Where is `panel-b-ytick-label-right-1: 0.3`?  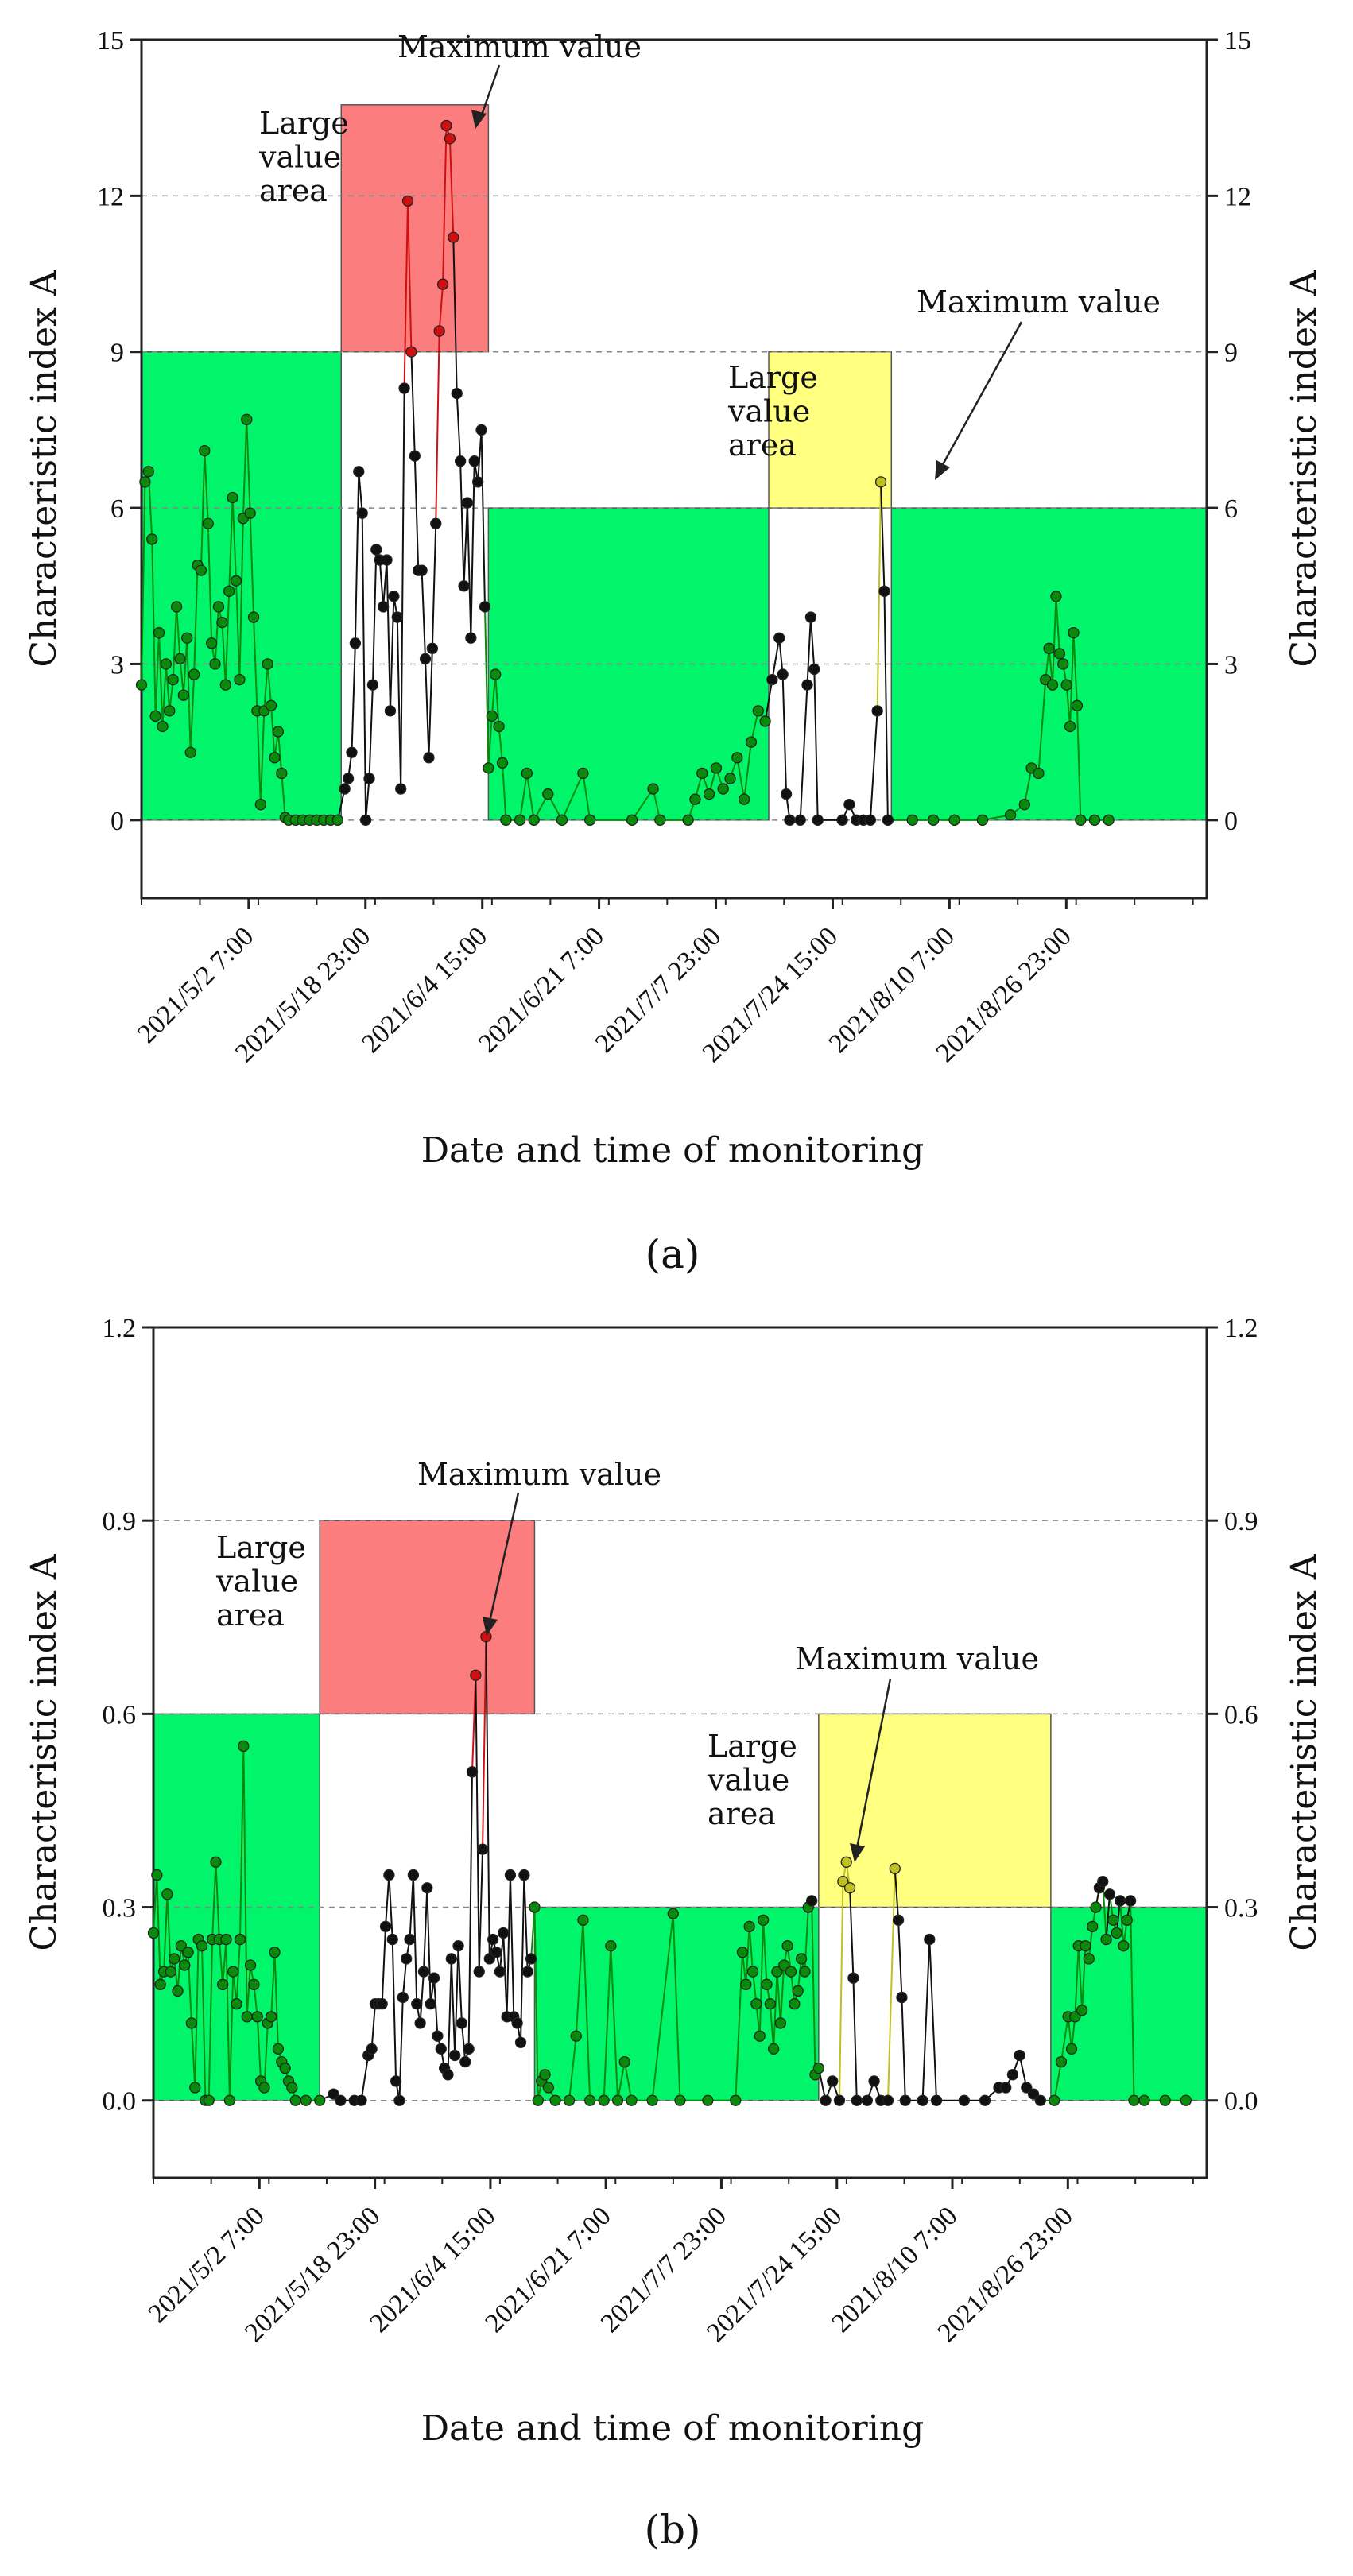 panel-b-ytick-label-right-1: 0.3 is located at coordinates (1241, 1908).